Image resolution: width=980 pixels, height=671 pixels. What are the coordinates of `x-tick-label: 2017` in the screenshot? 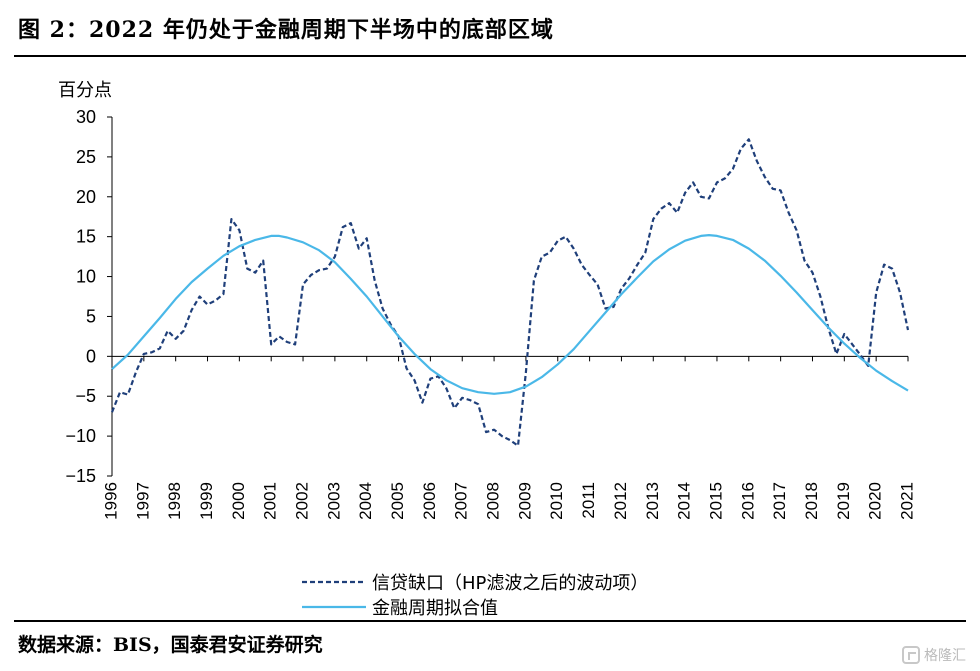 It's located at (779, 501).